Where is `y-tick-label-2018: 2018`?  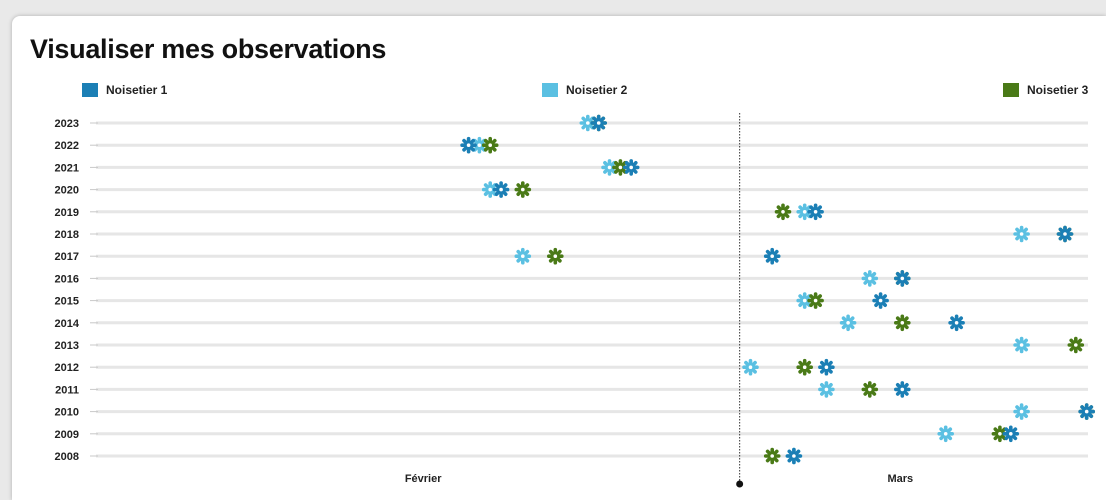 y-tick-label-2018: 2018 is located at coordinates (67, 235).